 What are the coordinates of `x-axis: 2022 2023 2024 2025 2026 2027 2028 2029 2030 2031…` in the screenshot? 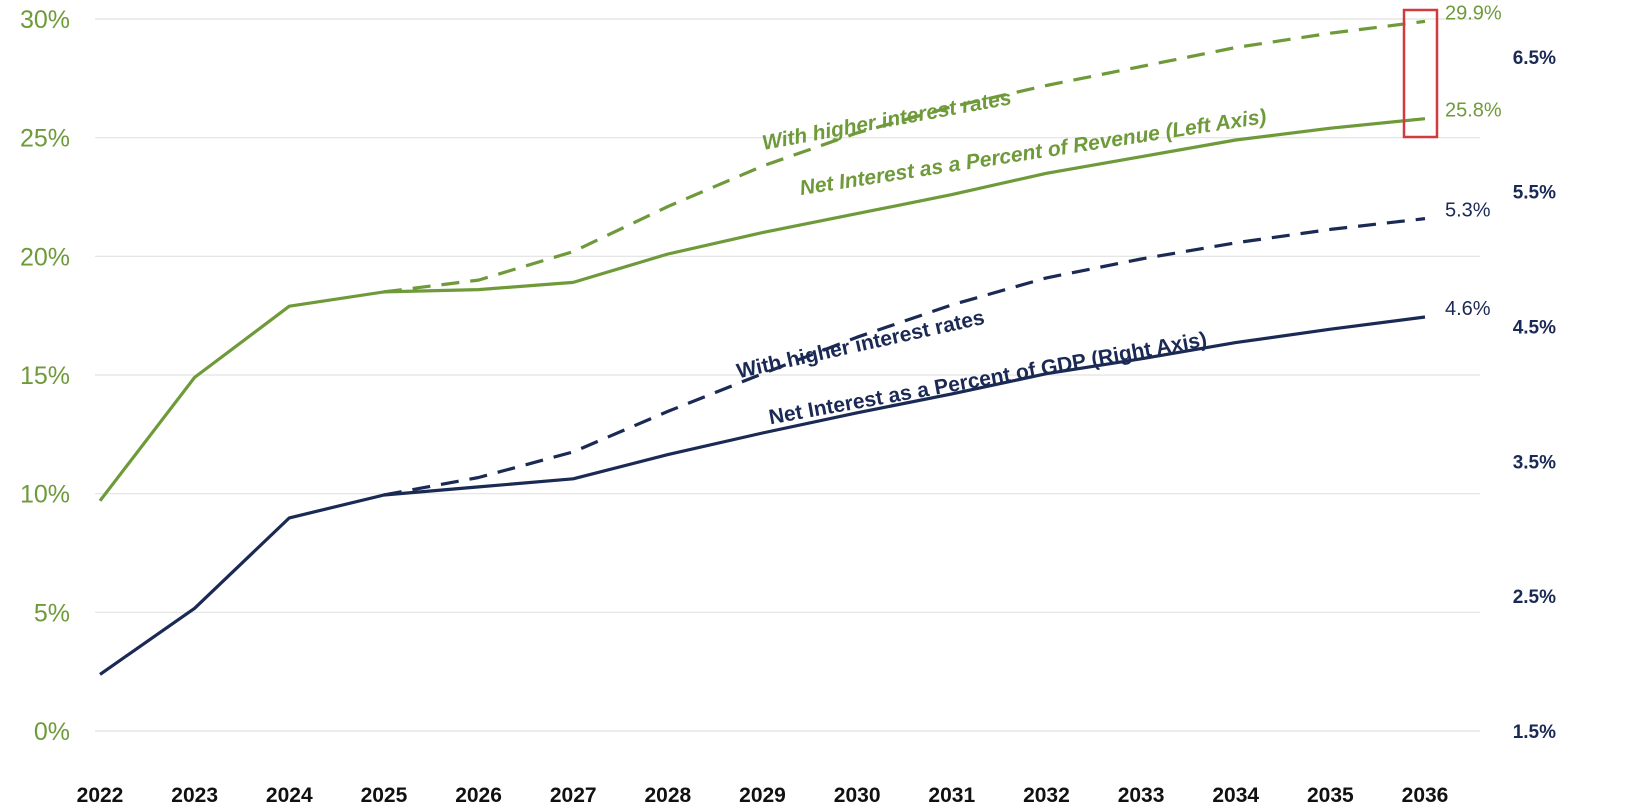 It's located at (763, 795).